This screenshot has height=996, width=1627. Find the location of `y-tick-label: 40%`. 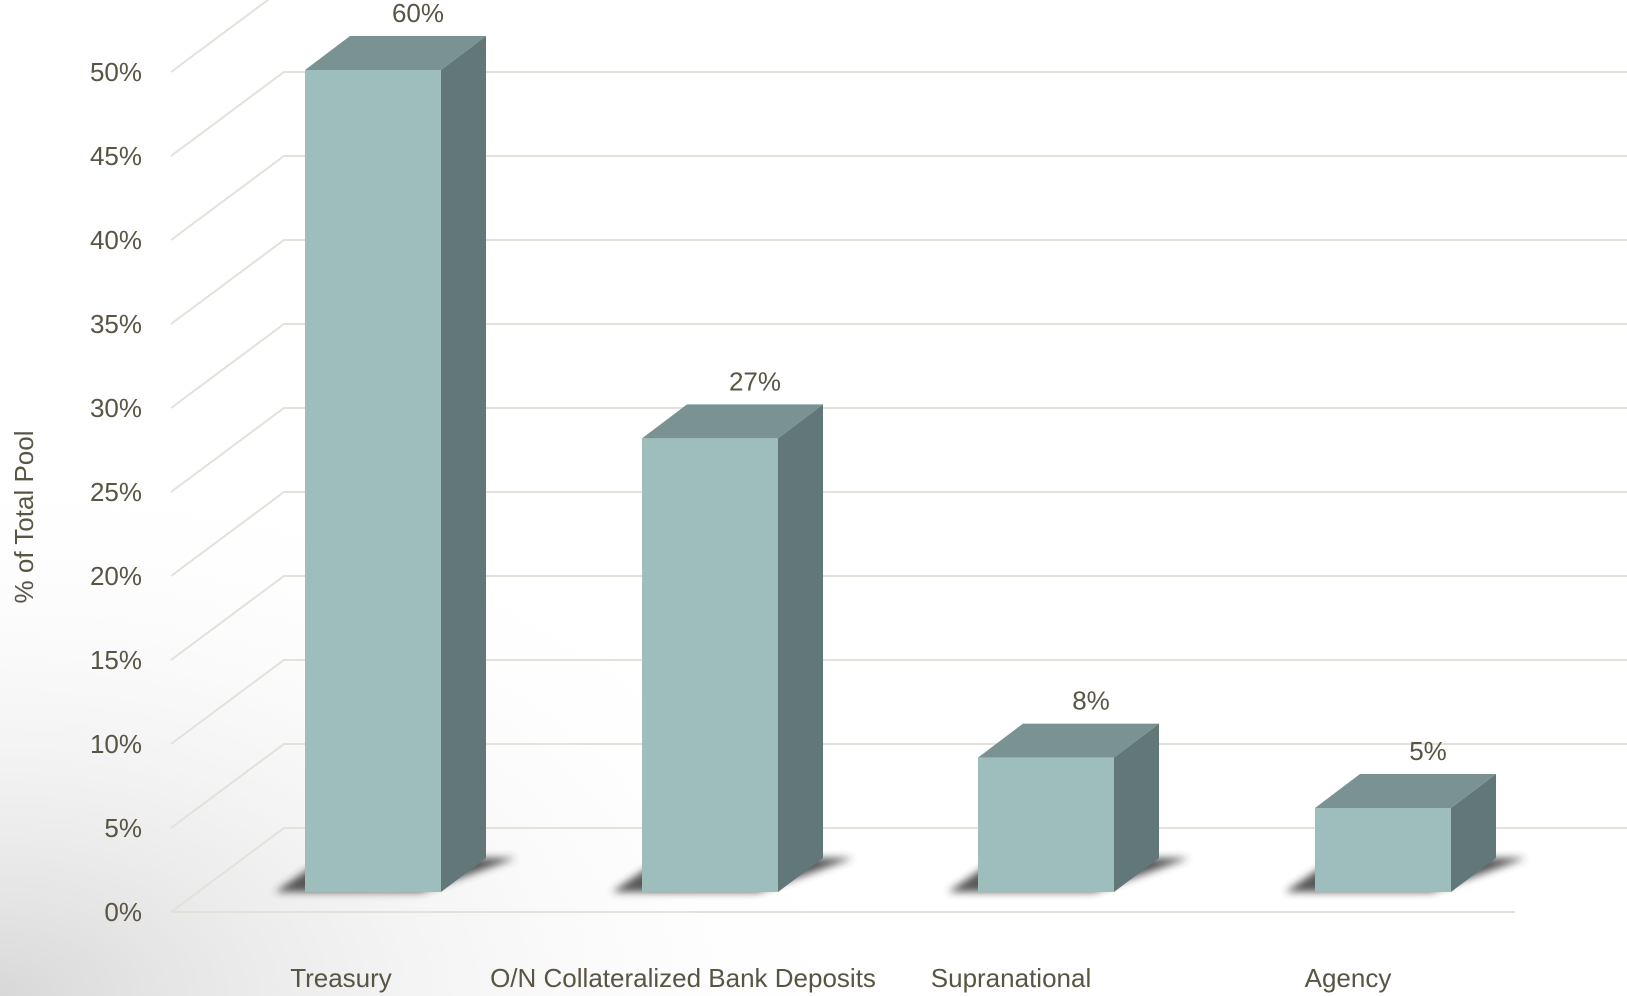

y-tick-label: 40% is located at coordinates (116, 240).